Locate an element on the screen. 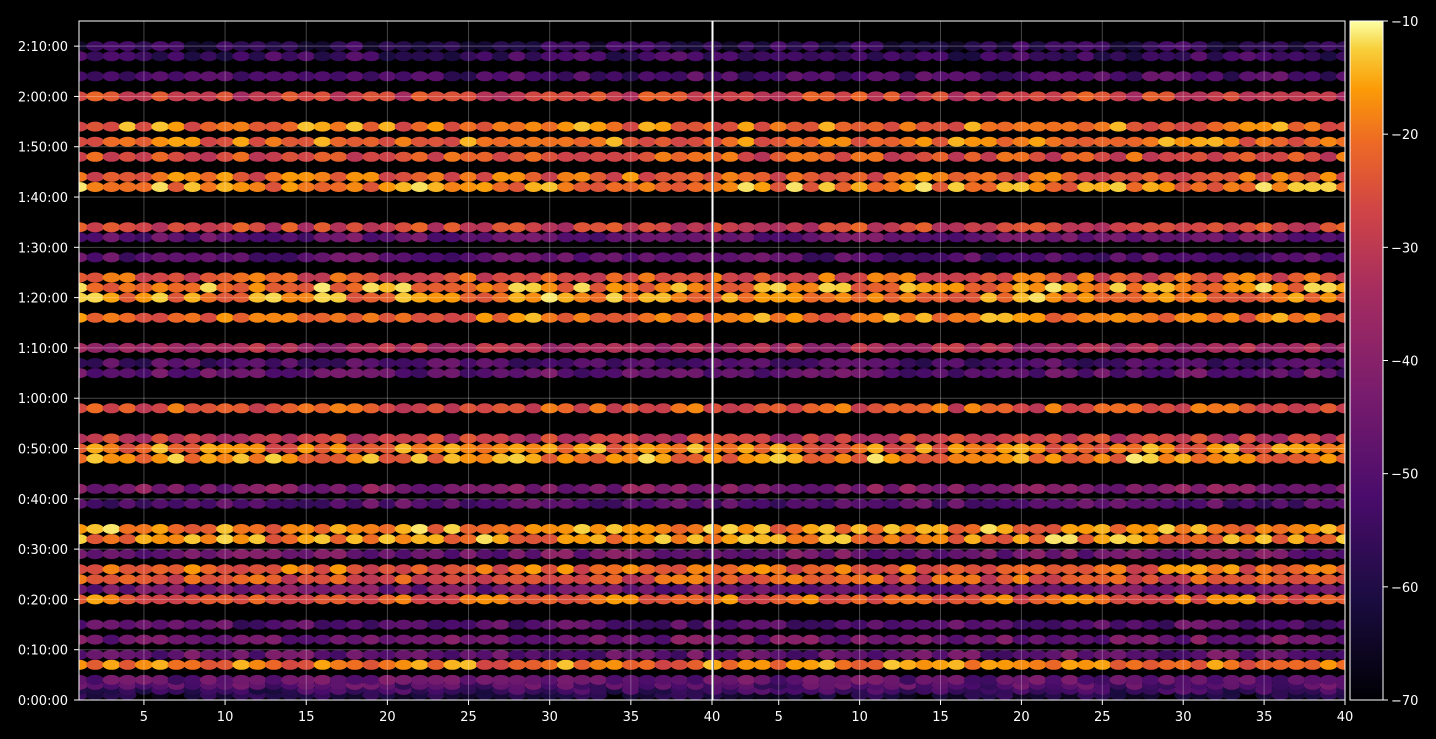  x-tick-label: 5 is located at coordinates (144, 717).